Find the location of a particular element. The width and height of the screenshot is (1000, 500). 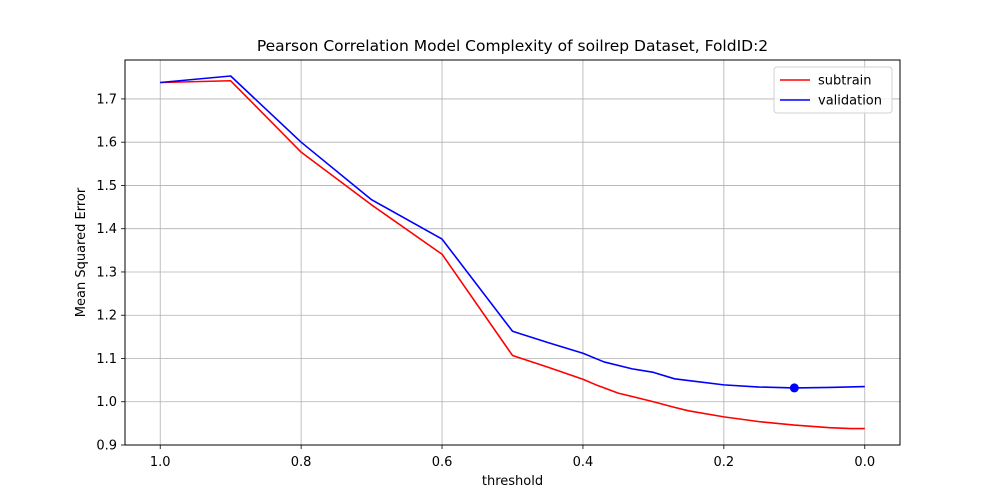

y-tick-label: 1.1 is located at coordinates (106, 359).